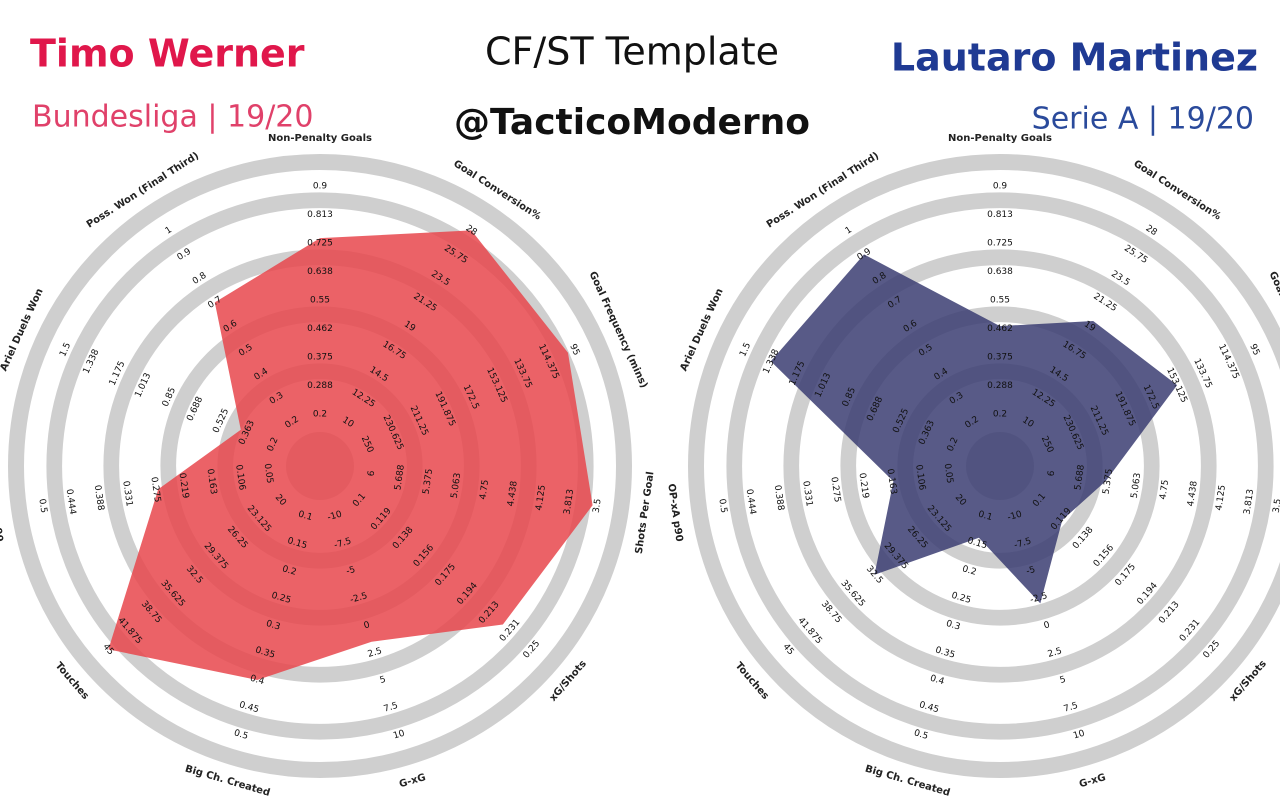 This screenshot has height=804, width=1280. Describe the element at coordinates (268, 473) in the screenshot. I see `tick-label: 0.05` at that location.